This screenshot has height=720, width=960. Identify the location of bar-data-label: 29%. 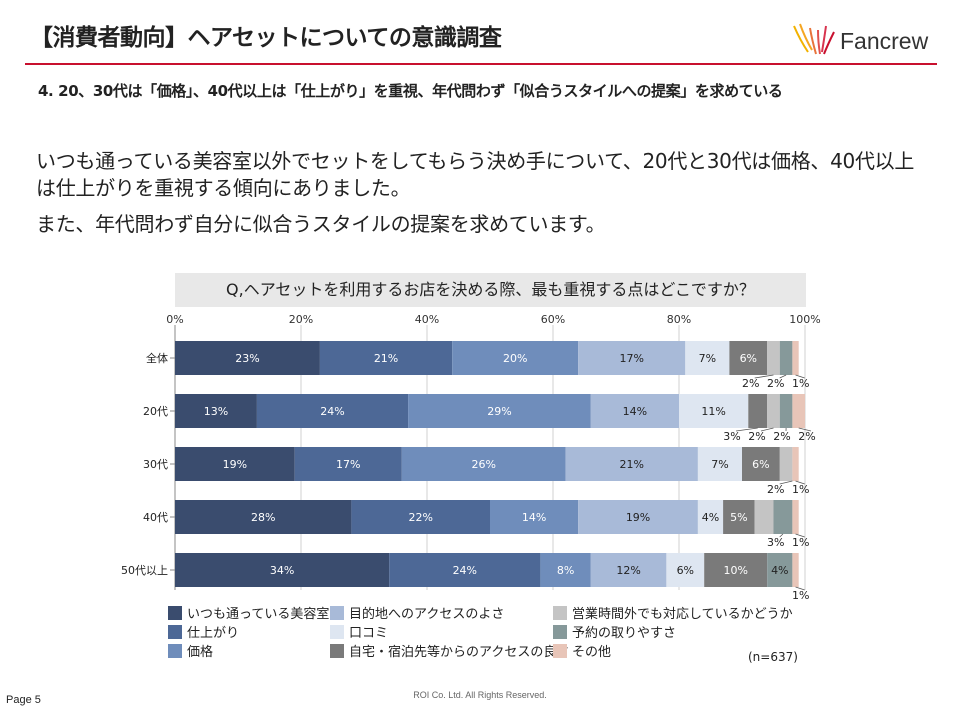
(499, 411).